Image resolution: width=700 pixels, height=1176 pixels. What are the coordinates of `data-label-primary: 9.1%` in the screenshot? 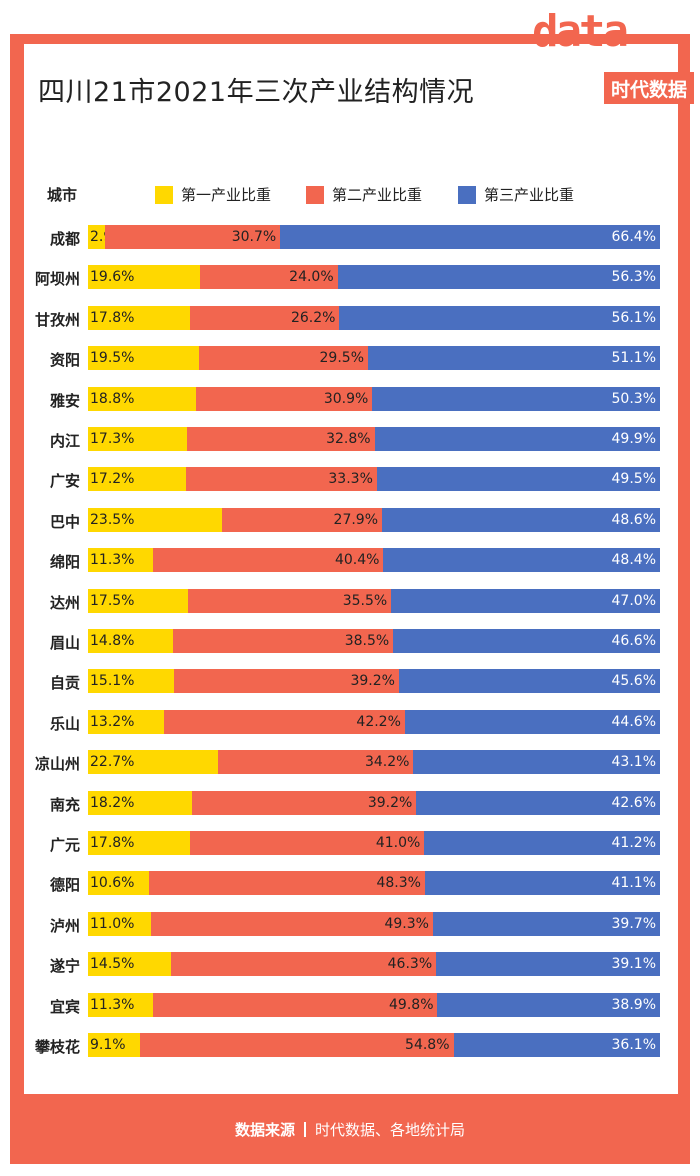 It's located at (108, 1045).